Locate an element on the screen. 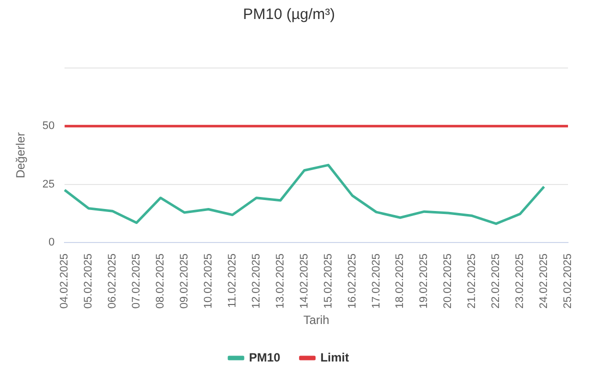 Image resolution: width=598 pixels, height=374 pixels. x-tick-label: 22.02.2025 is located at coordinates (496, 281).